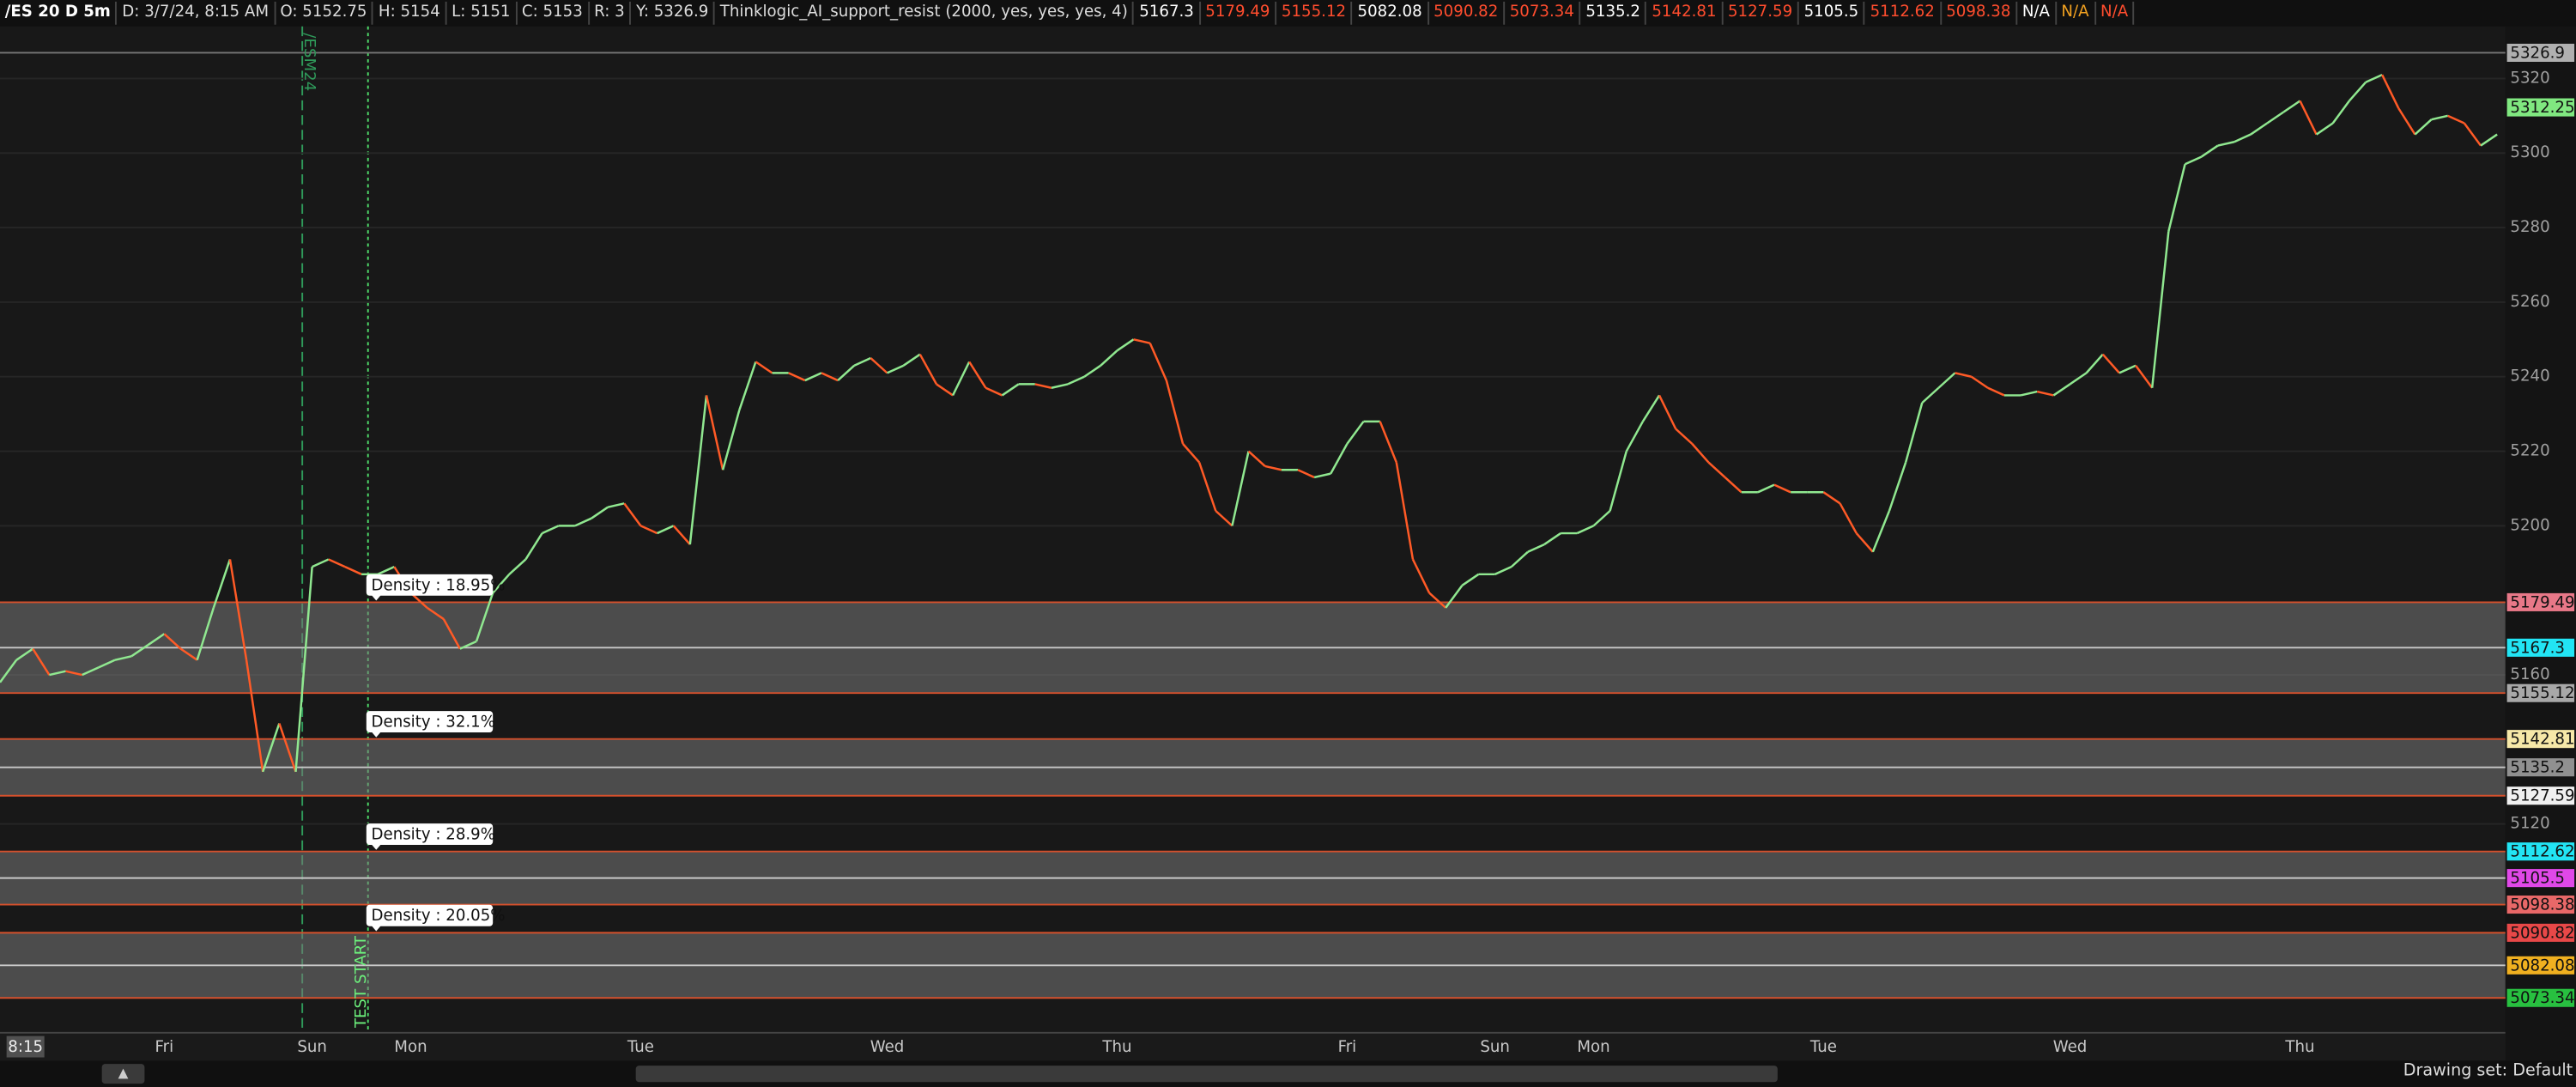 The image size is (2576, 1087). Describe the element at coordinates (1685, 13) in the screenshot. I see `study-value: 5142.81` at that location.